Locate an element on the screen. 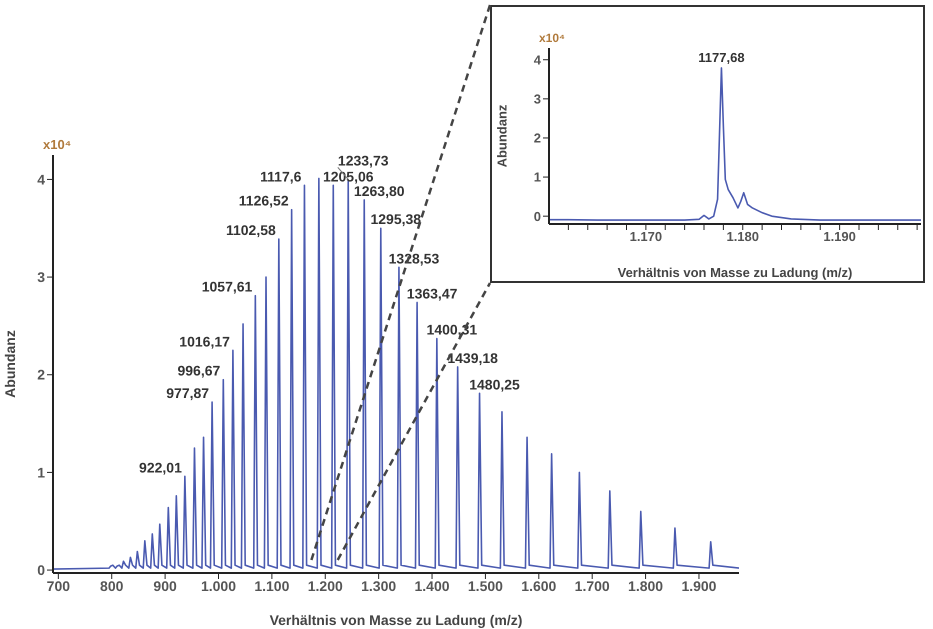 The height and width of the screenshot is (629, 933). annotation: 1295,38 is located at coordinates (396, 219).